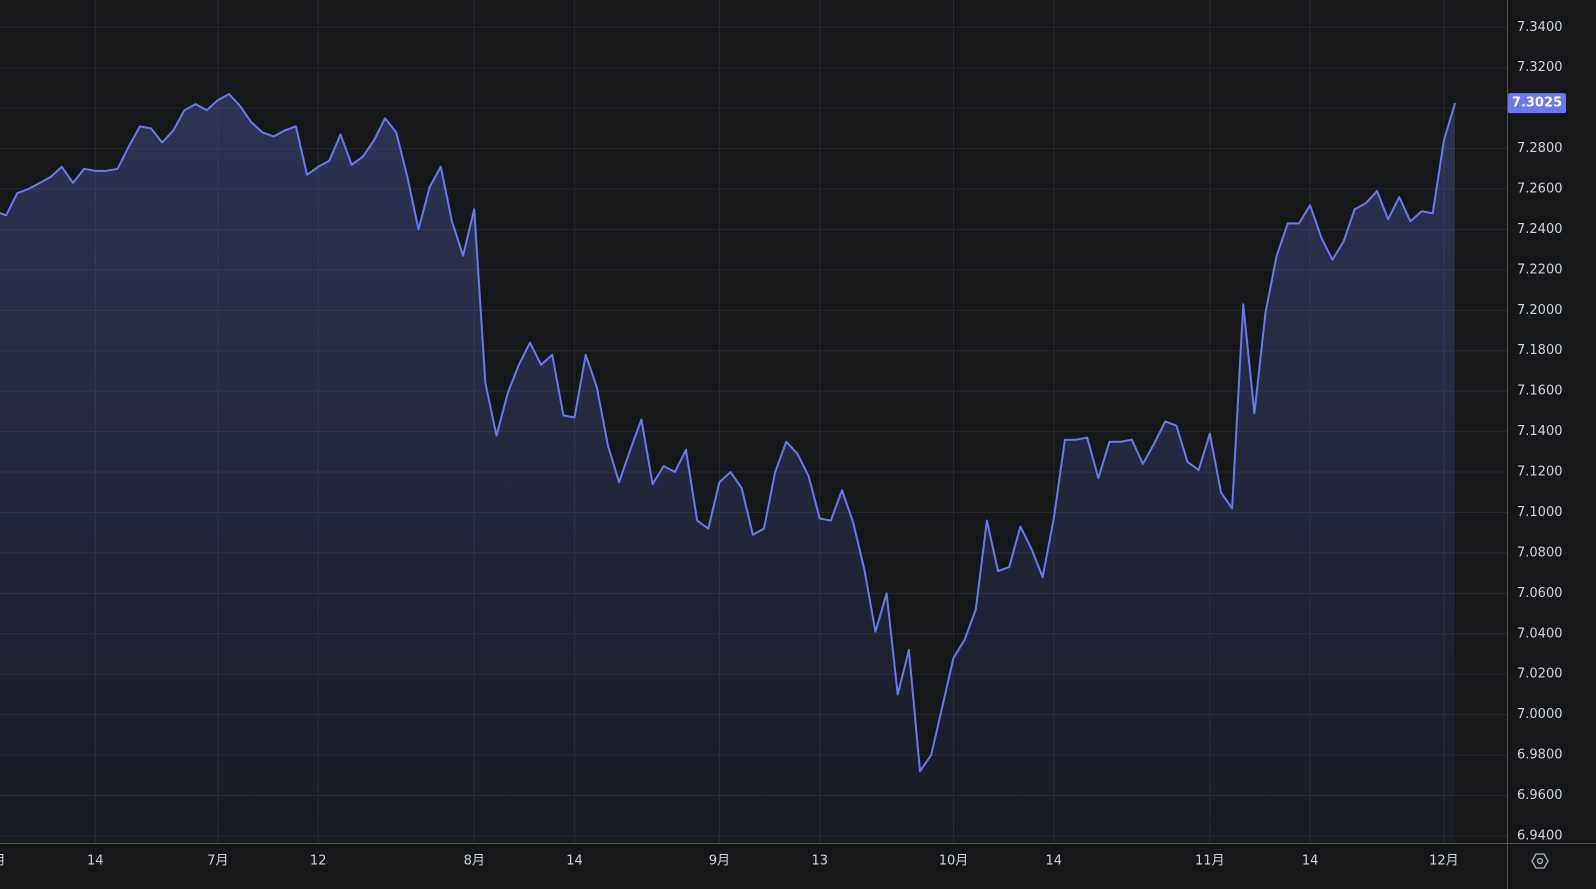 The width and height of the screenshot is (1596, 889). I want to click on settings-hex, so click(1540, 861).